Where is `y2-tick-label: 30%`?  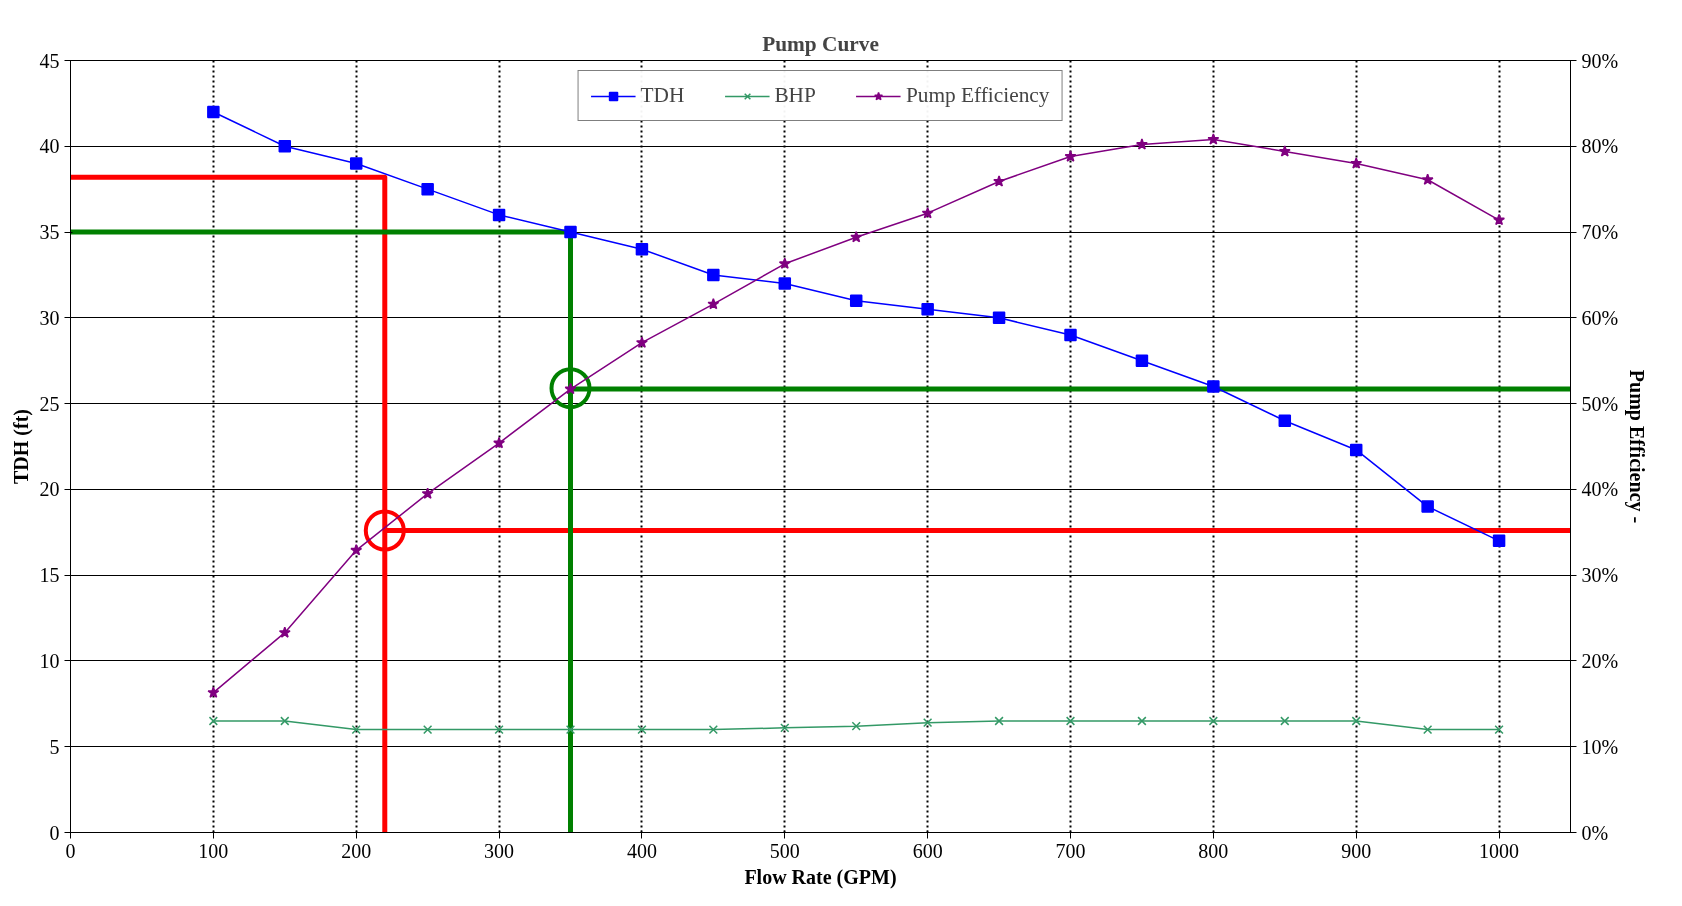
y2-tick-label: 30% is located at coordinates (1600, 575).